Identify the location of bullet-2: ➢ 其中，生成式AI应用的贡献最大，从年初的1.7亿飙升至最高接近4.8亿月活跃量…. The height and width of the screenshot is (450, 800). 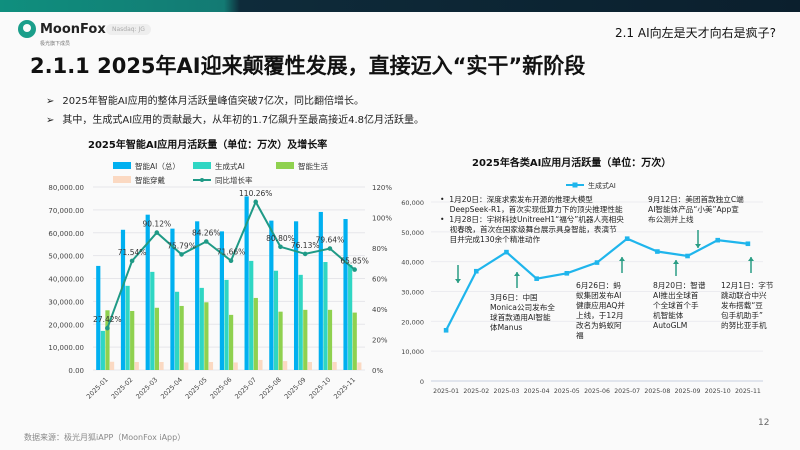
(235, 118).